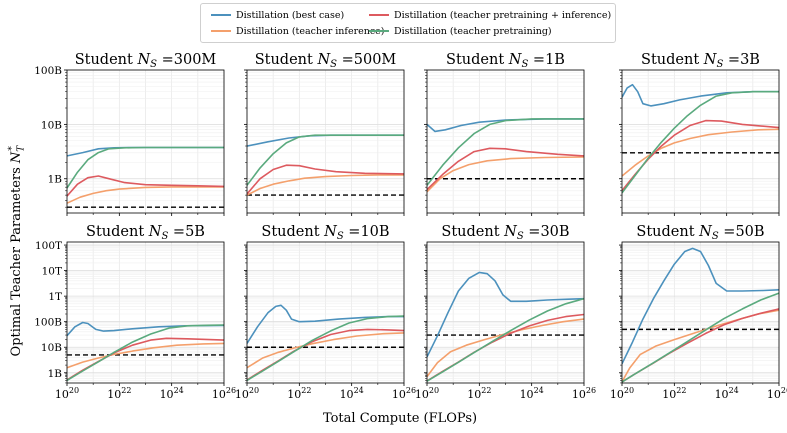  I want to click on panel-2: Student NS =1B, so click(504, 134).